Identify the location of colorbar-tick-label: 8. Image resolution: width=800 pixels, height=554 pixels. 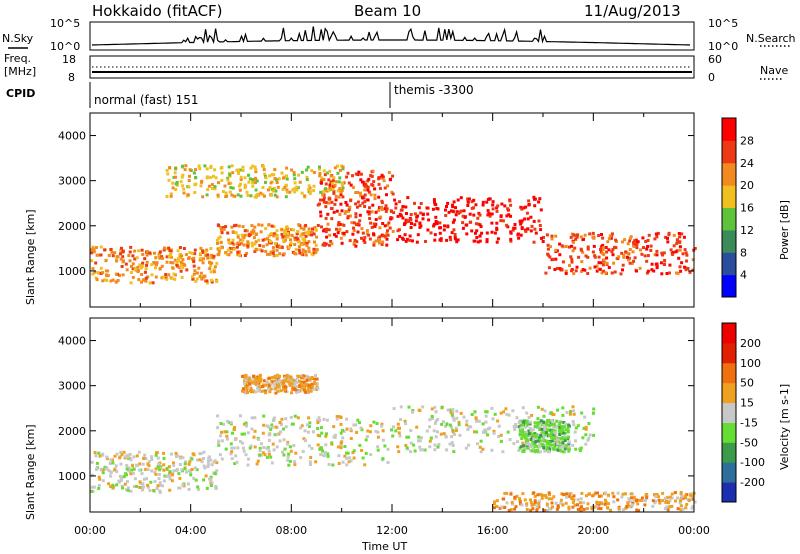
(743, 252).